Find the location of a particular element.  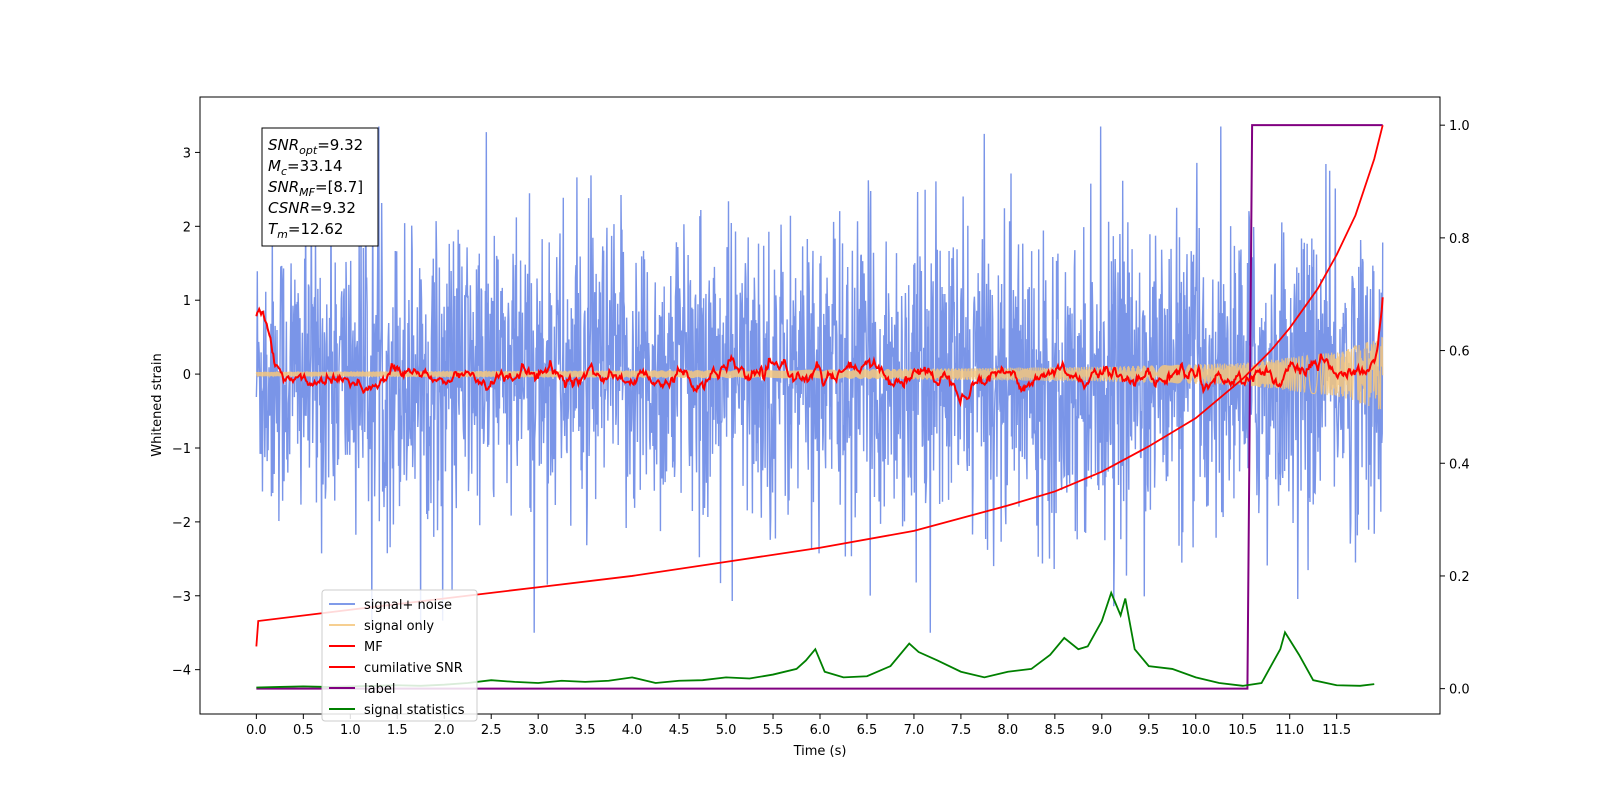

x-tick-label: 0.5 is located at coordinates (303, 730).